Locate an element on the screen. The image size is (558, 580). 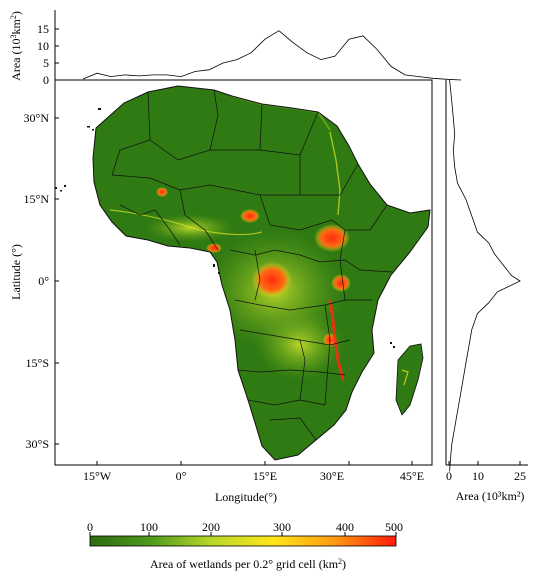
cbtick-0: 0 is located at coordinates (90, 527).